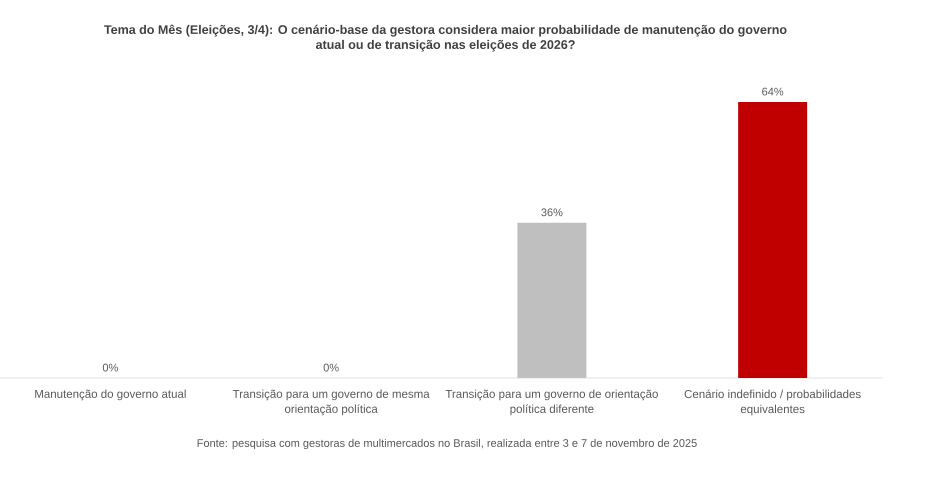 The width and height of the screenshot is (936, 489). What do you see at coordinates (447, 444) in the screenshot?
I see `source-note: Fonte: pesquisa com gestoras de multimercados no Brasil, realizada entre 3 e 7 de novembro de 2025` at bounding box center [447, 444].